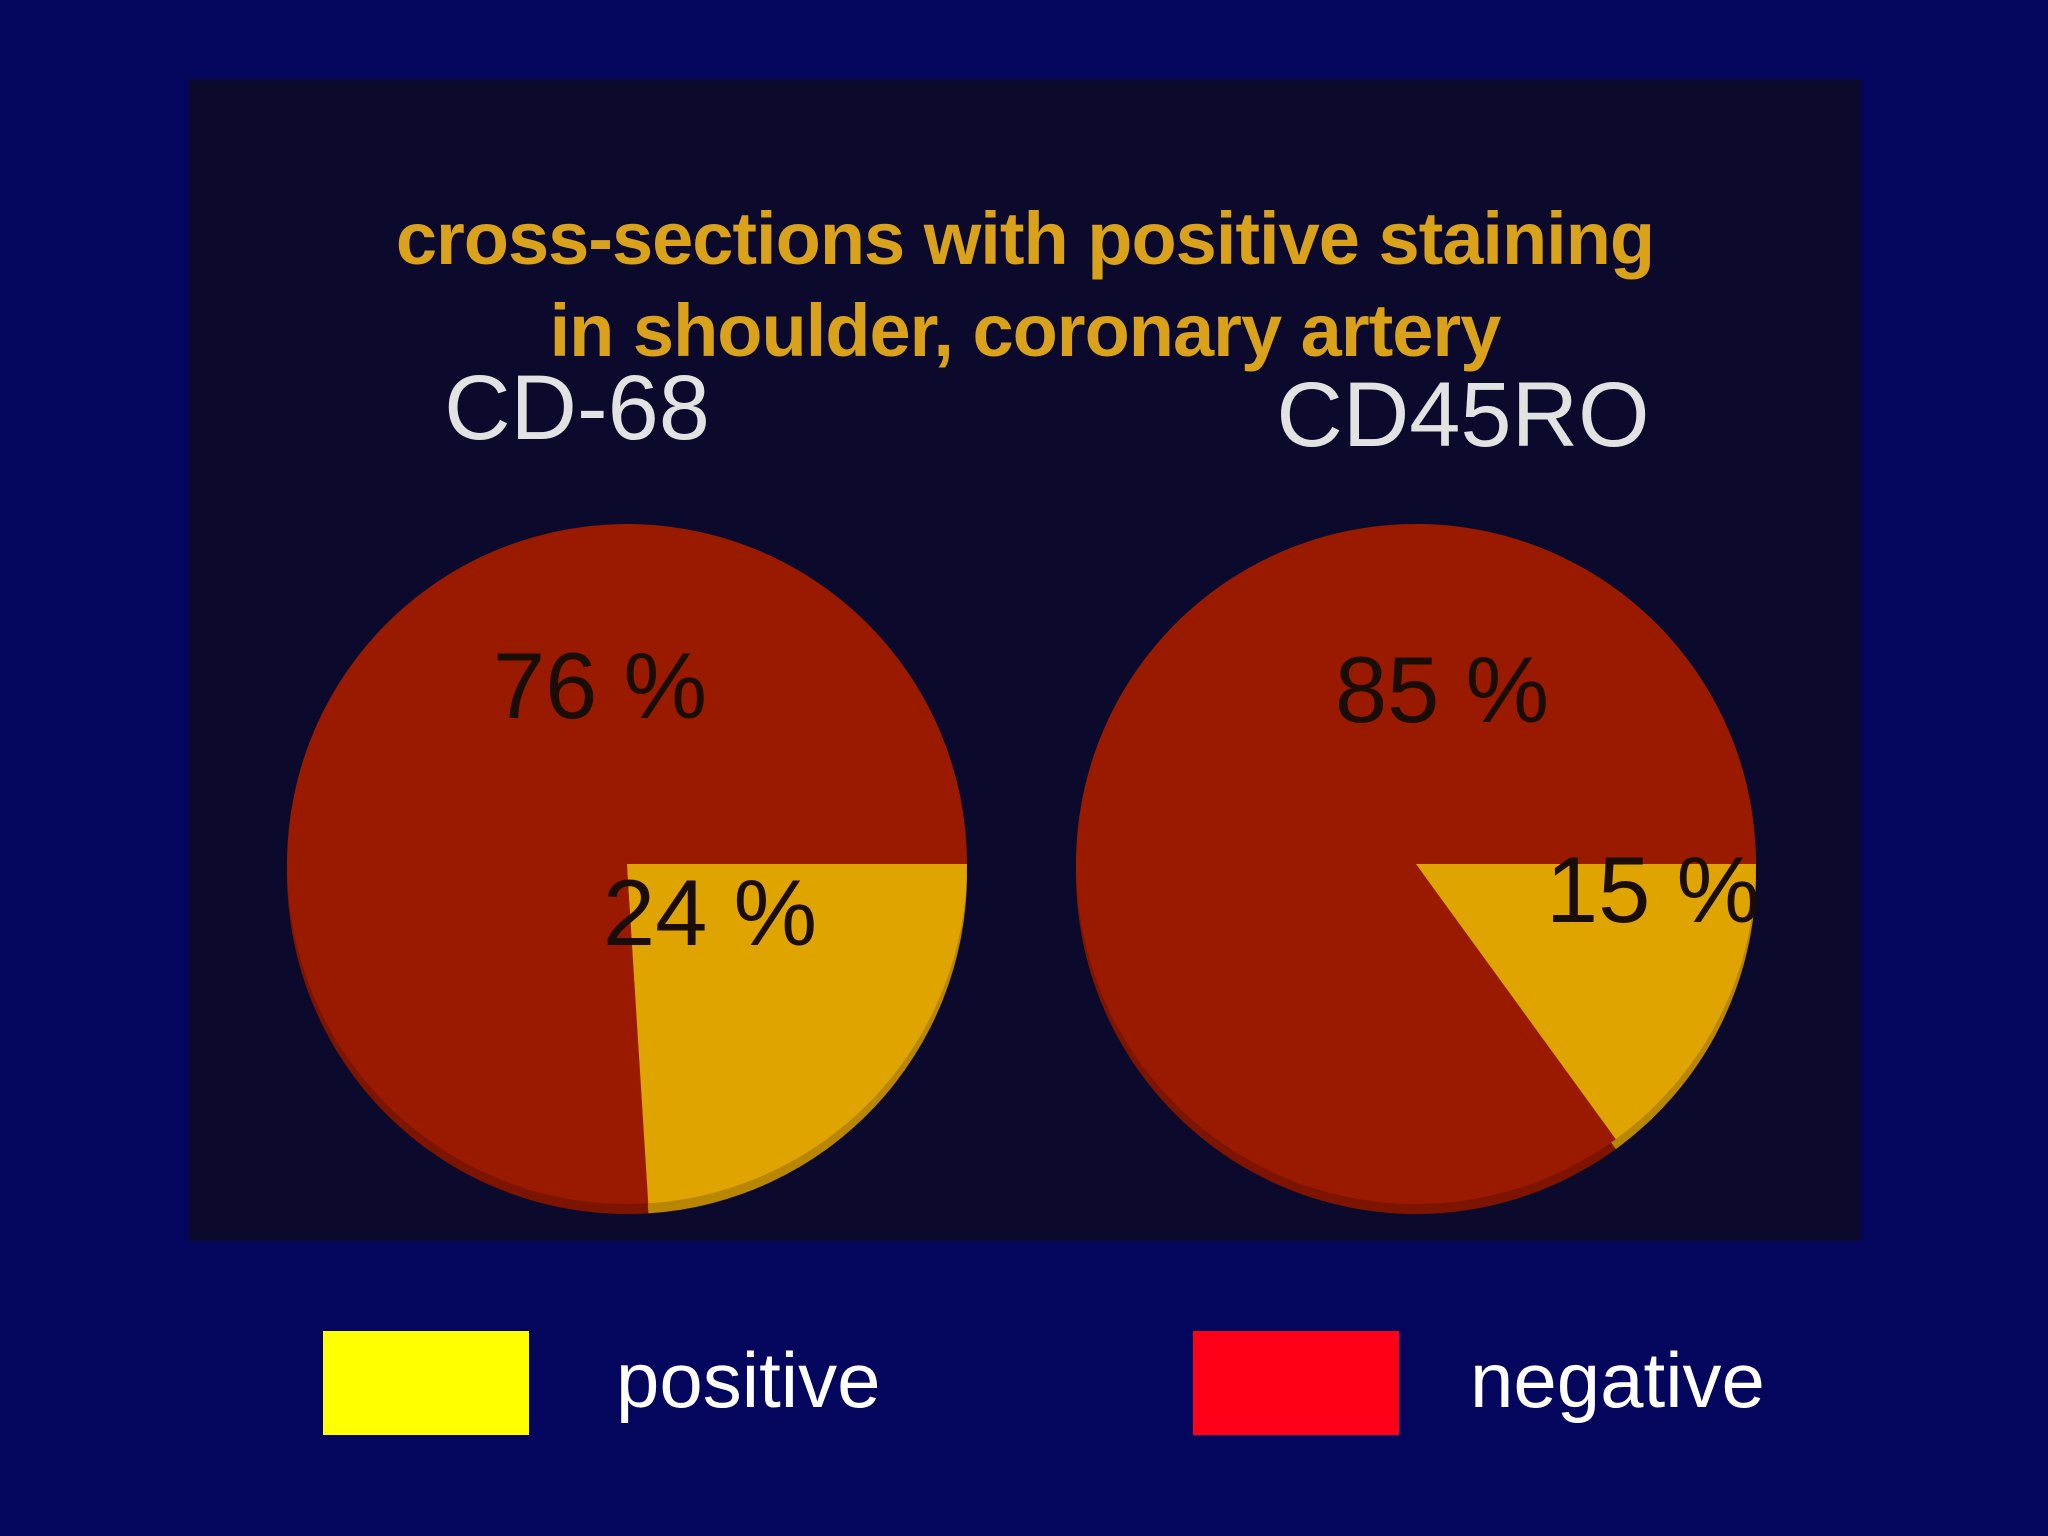 The image size is (2048, 1536). What do you see at coordinates (748, 1380) in the screenshot?
I see `legend-label-positive: positive` at bounding box center [748, 1380].